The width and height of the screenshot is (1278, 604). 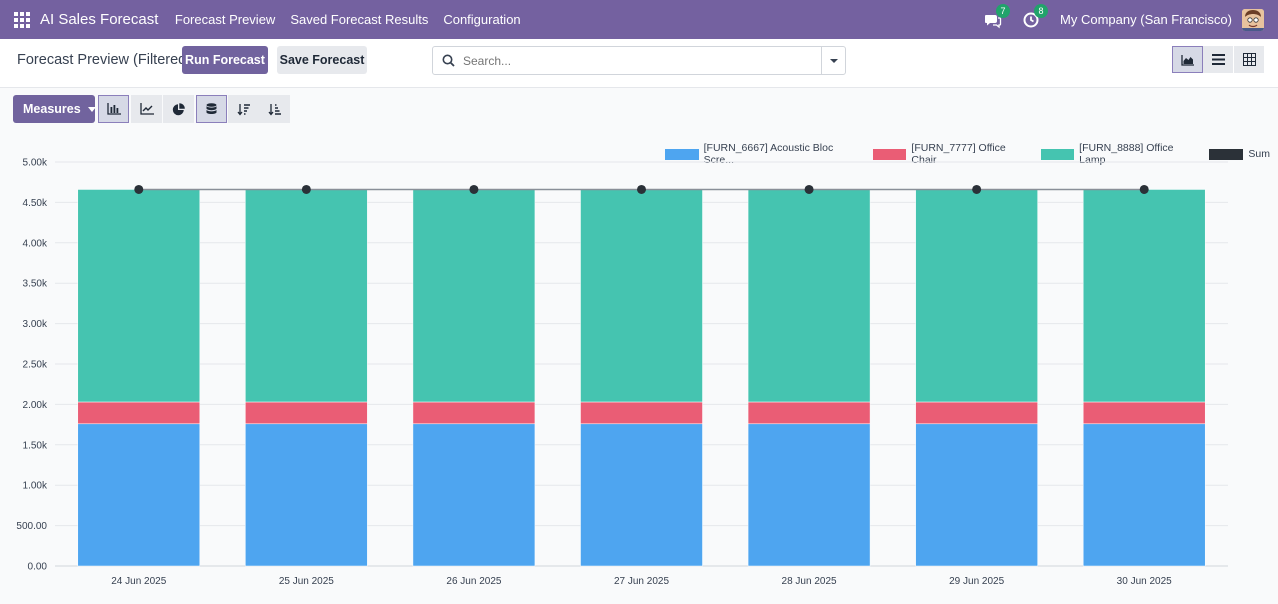 I want to click on app-title: AI Sales Forecast, so click(x=99, y=19).